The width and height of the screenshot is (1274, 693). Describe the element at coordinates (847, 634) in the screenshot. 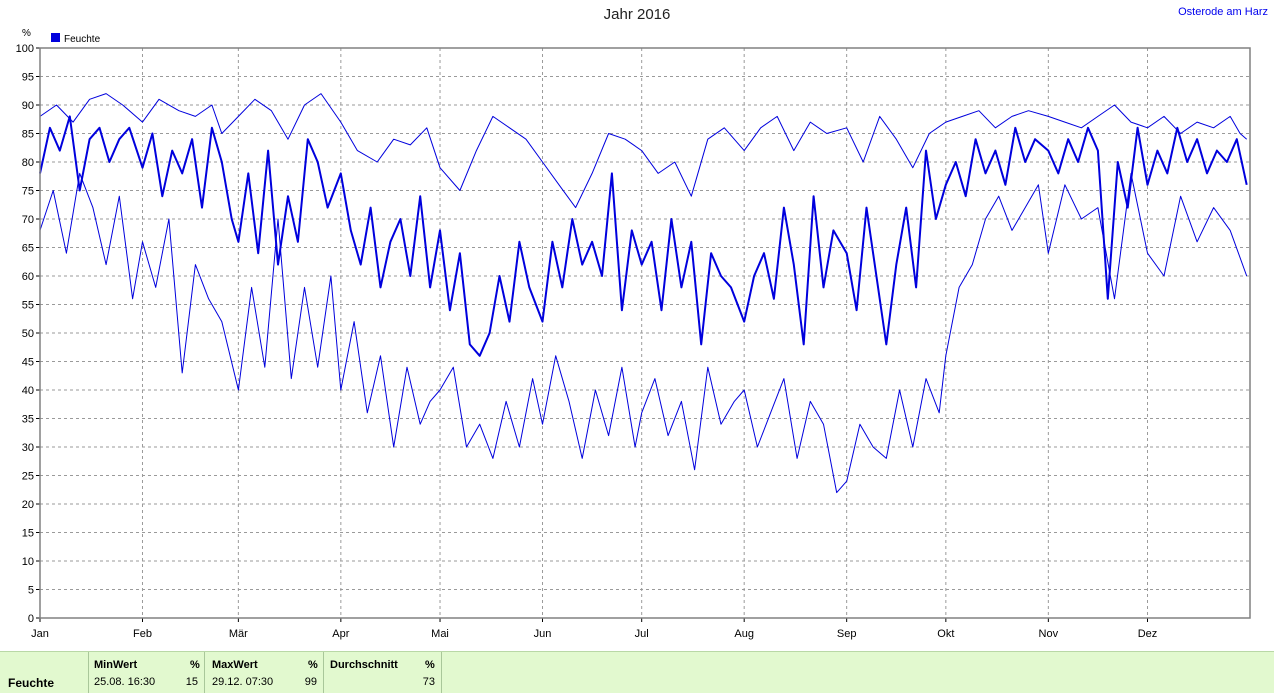

I see `x-tick-label: Sep` at that location.